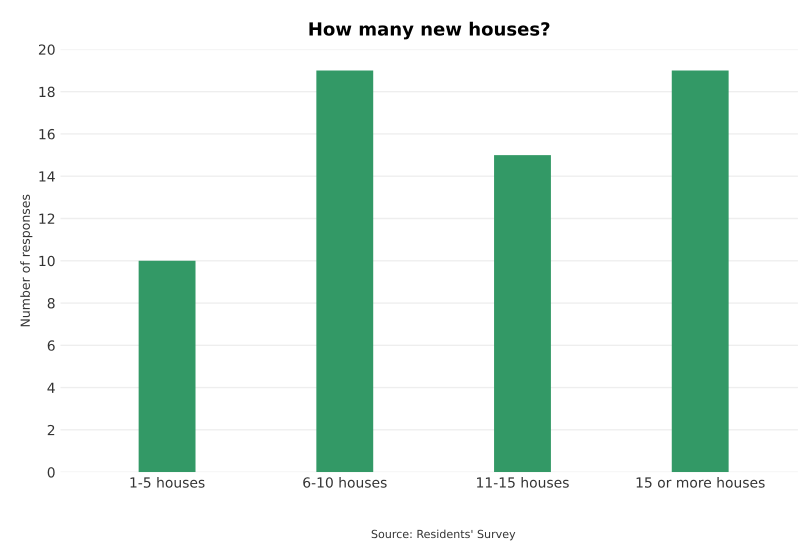  Describe the element at coordinates (429, 31) in the screenshot. I see `chart-title: How many new houses?` at that location.